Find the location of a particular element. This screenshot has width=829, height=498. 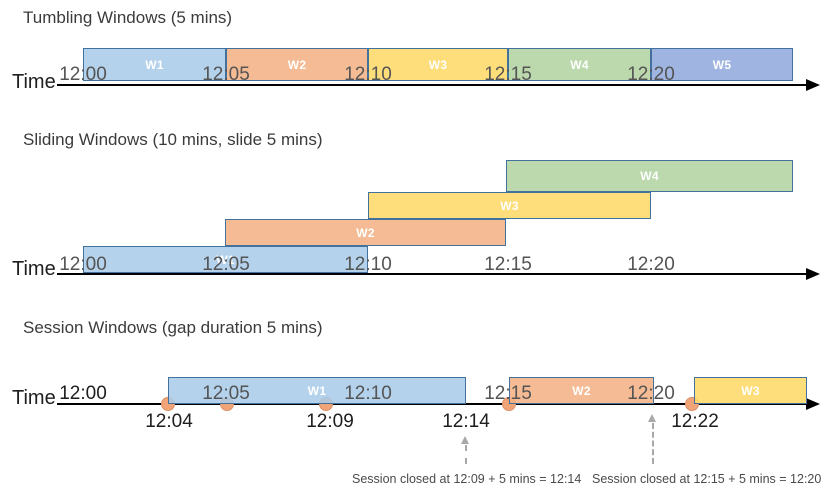

window-box-w5: W5 is located at coordinates (722, 64).